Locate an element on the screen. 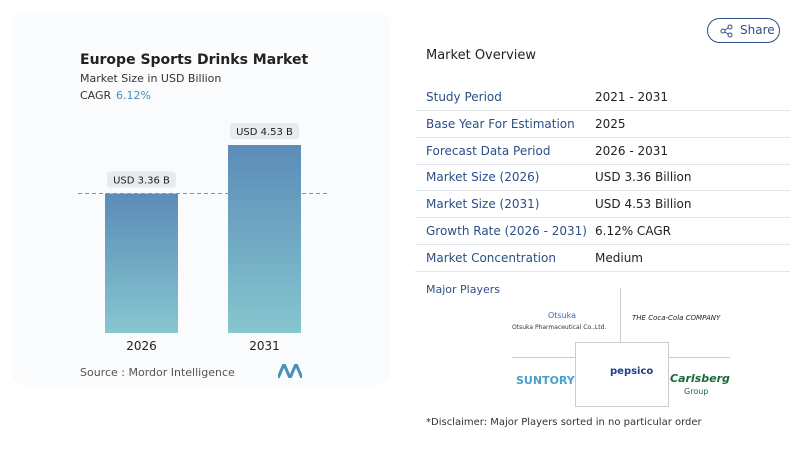 The image size is (800, 453). share-icon is located at coordinates (726, 31).